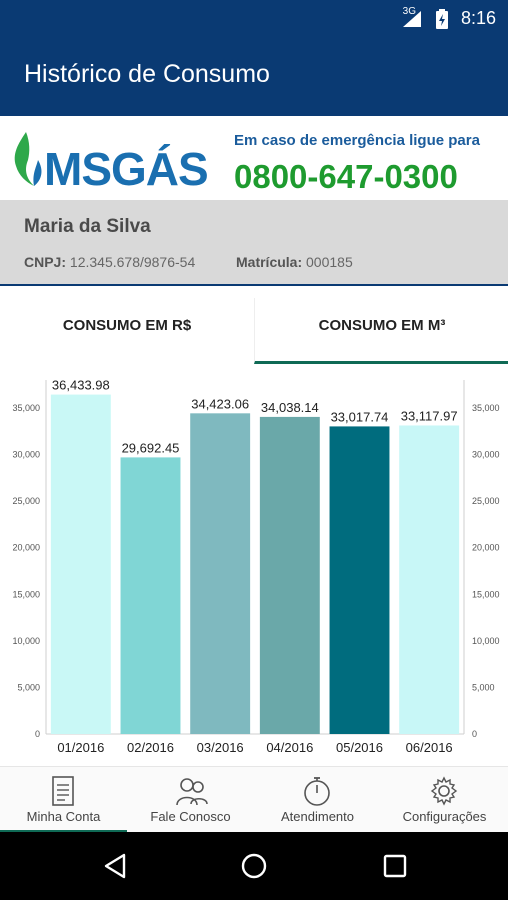 The image size is (508, 900). I want to click on app-bar: Histórico de Consumo, so click(254, 76).